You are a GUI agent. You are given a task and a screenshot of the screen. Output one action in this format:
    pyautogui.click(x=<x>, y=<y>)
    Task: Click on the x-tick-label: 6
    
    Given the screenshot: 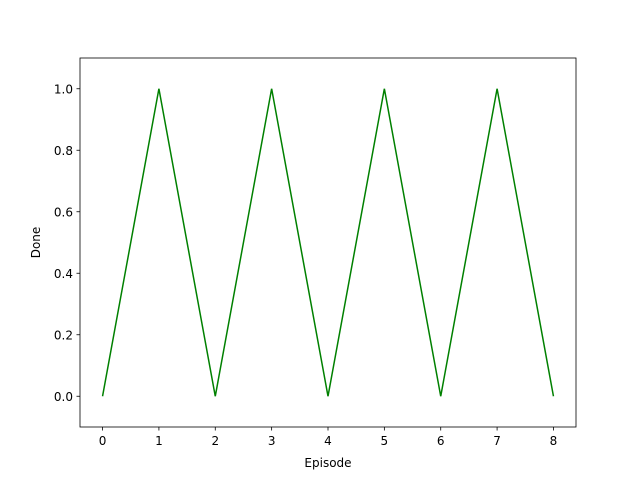 What is the action you would take?
    pyautogui.click(x=441, y=441)
    